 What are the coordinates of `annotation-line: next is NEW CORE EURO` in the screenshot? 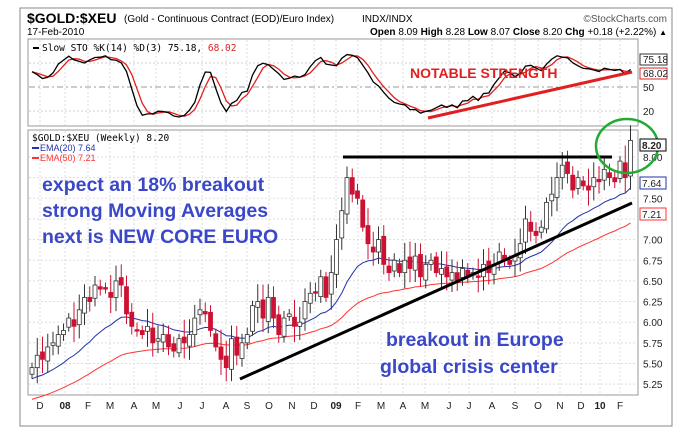 It's located at (160, 237).